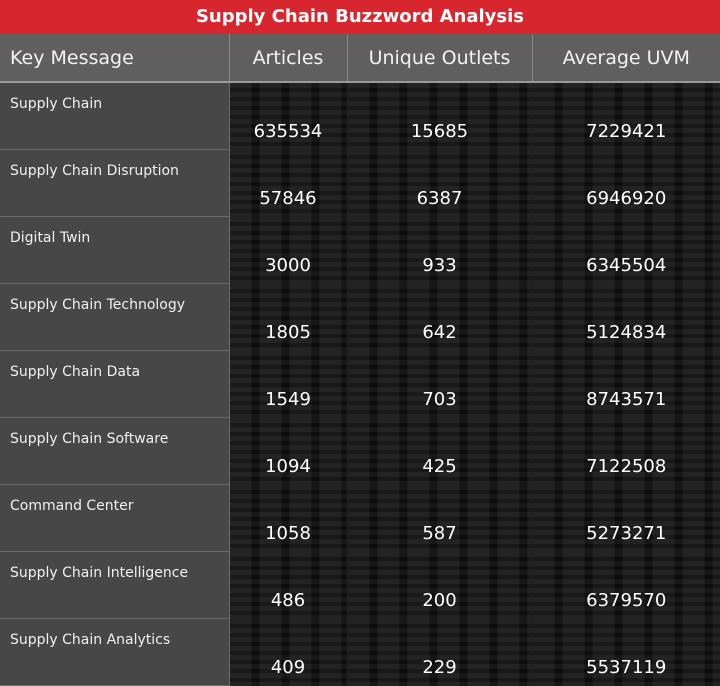 The image size is (720, 686). What do you see at coordinates (626, 384) in the screenshot?
I see `uvm-cell: 8743571` at bounding box center [626, 384].